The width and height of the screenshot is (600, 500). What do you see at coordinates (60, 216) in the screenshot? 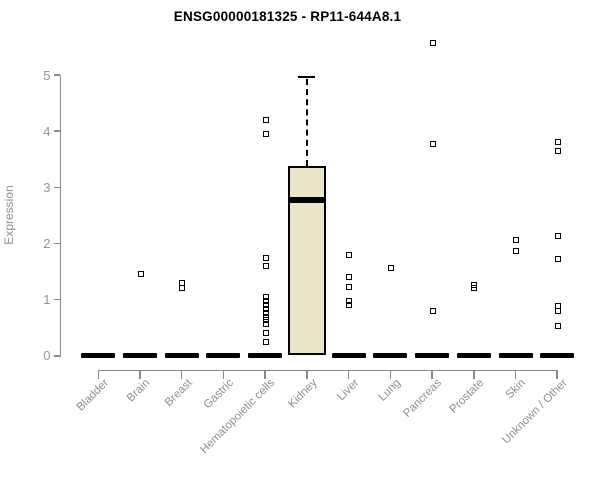
I see `y-axis-line` at bounding box center [60, 216].